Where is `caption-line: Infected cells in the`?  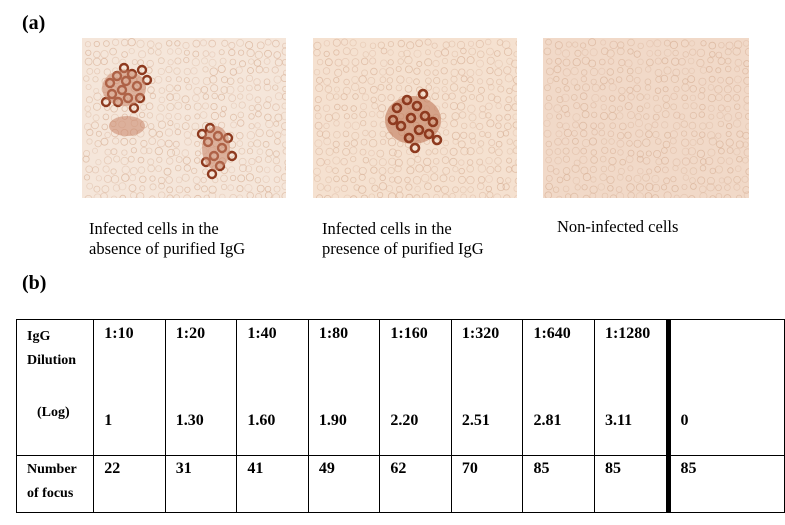 caption-line: Infected cells in the is located at coordinates (154, 228).